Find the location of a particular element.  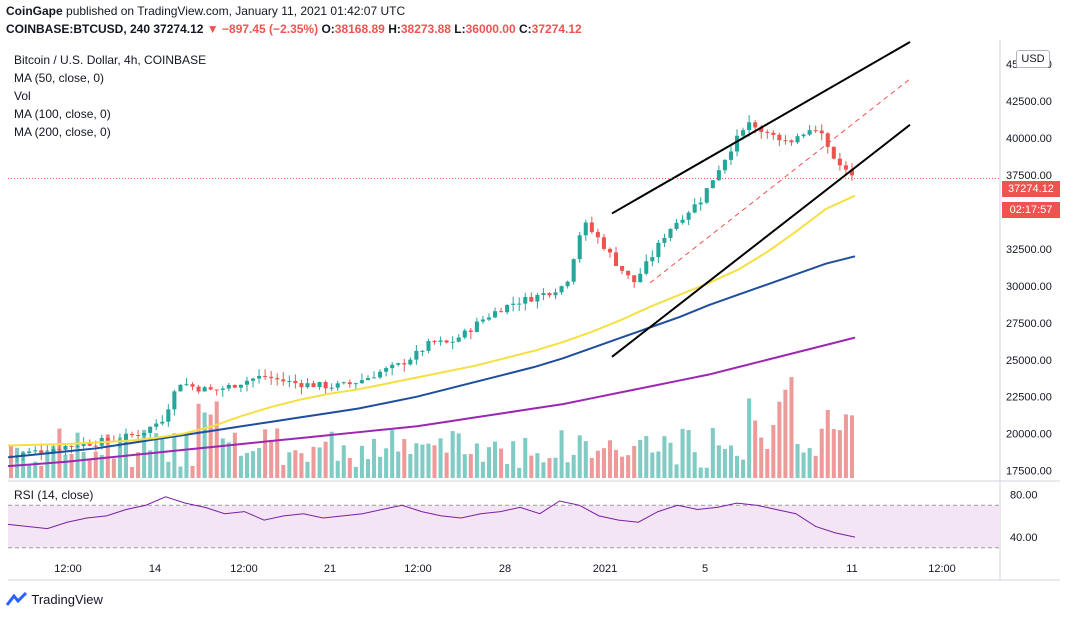

channel-upper-line is located at coordinates (761, 128).